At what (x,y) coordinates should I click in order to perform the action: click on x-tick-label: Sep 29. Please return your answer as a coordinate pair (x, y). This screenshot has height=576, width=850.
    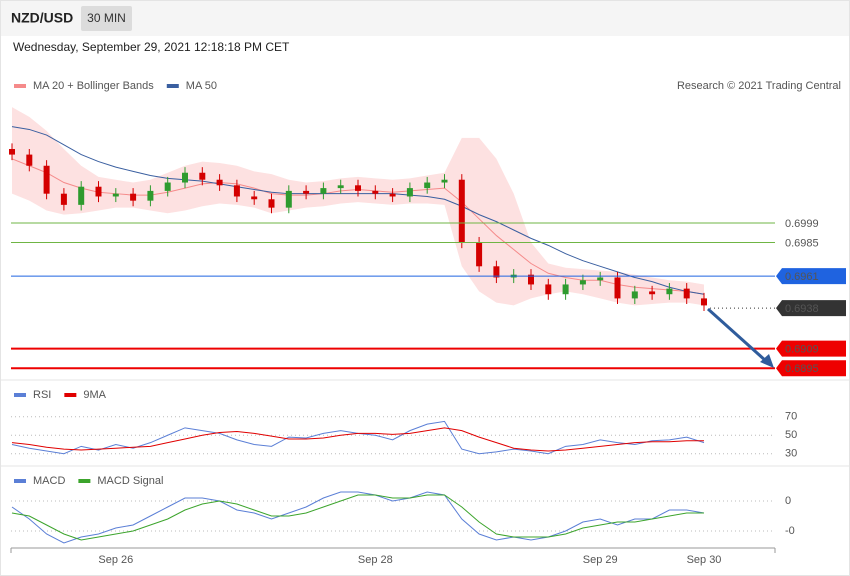
    Looking at the image, I should click on (600, 560).